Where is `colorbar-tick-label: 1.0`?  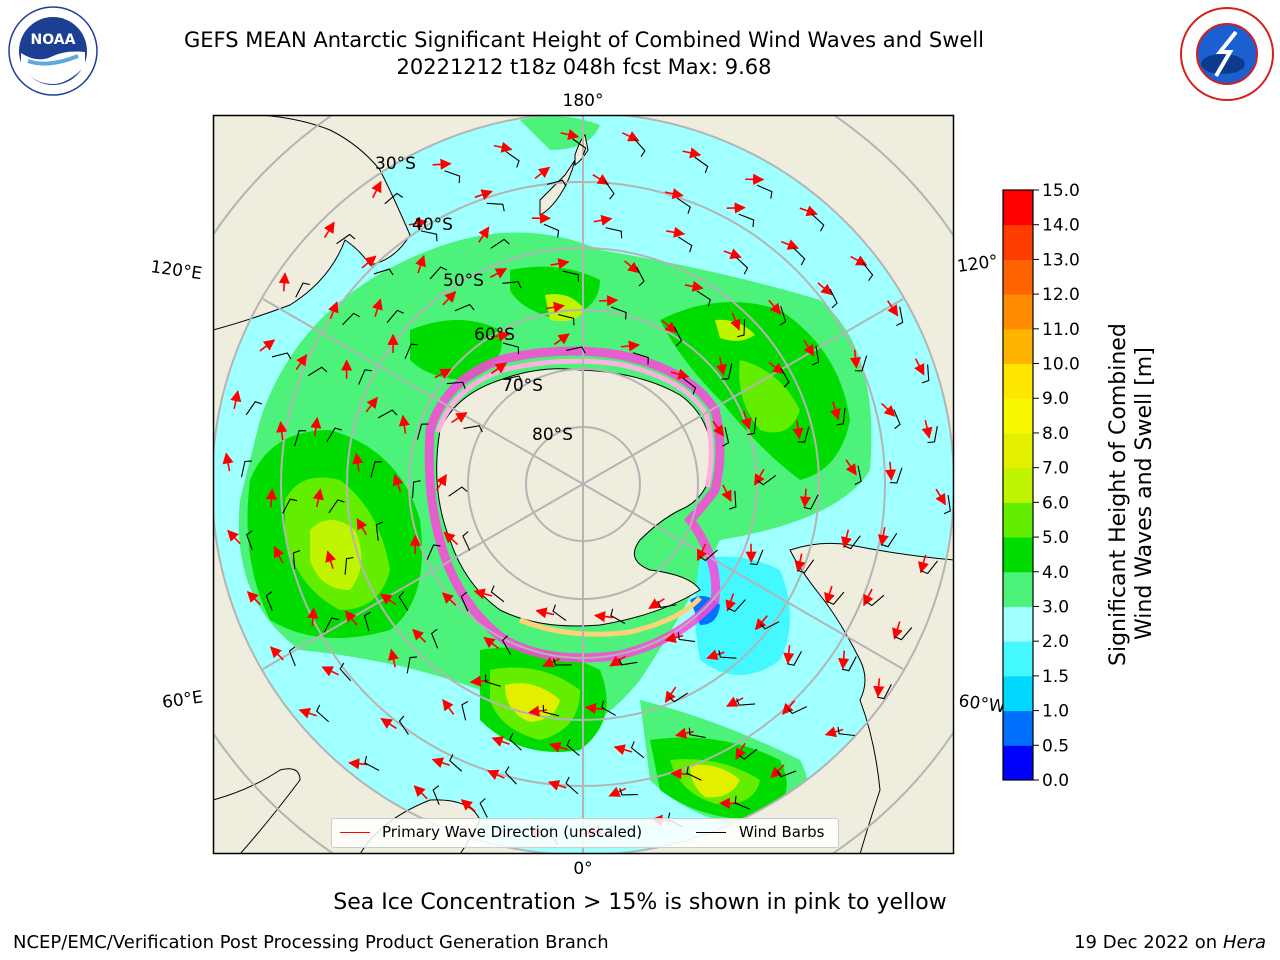
colorbar-tick-label: 1.0 is located at coordinates (1055, 712).